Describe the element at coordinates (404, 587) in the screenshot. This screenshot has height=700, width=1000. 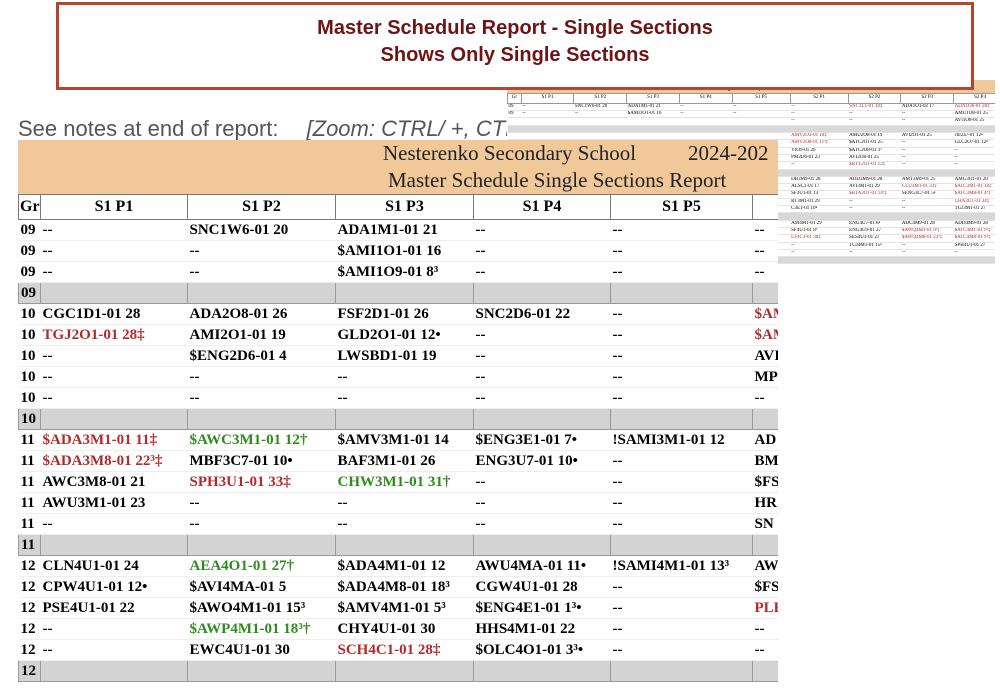
I see `section: $ADA4M8-01 18³` at that location.